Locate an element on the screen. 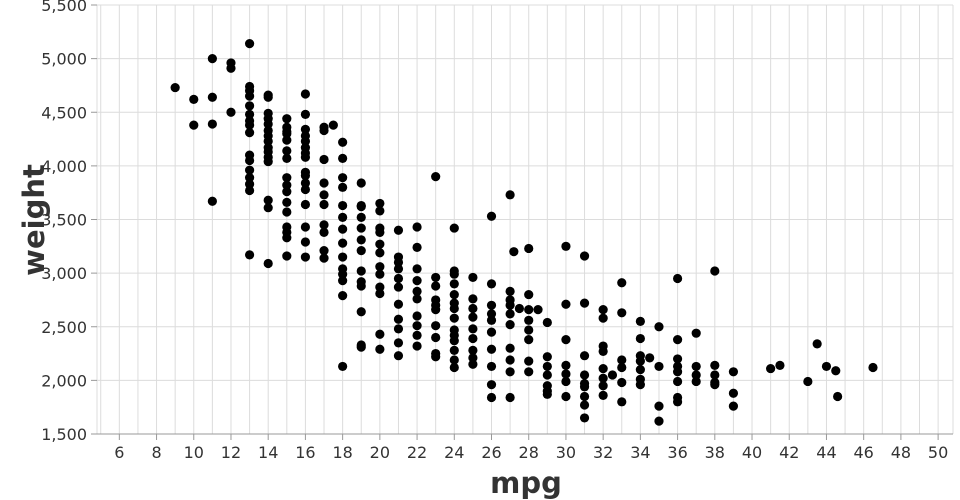 Image resolution: width=960 pixels, height=500 pixels. x-tick-label: 6 is located at coordinates (119, 452).